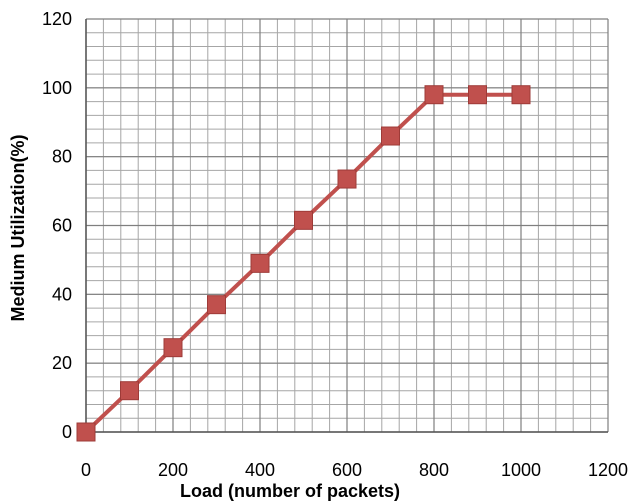 This screenshot has height=503, width=640. I want to click on y-tick-label: 120, so click(57, 19).